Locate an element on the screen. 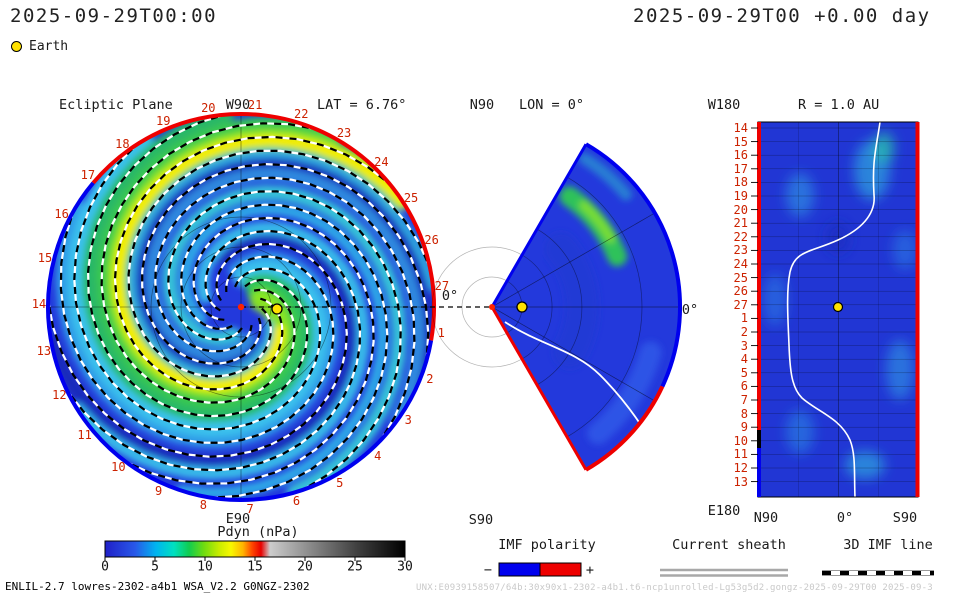 The width and height of the screenshot is (960, 600). map-axis-n90: N90 is located at coordinates (766, 518).